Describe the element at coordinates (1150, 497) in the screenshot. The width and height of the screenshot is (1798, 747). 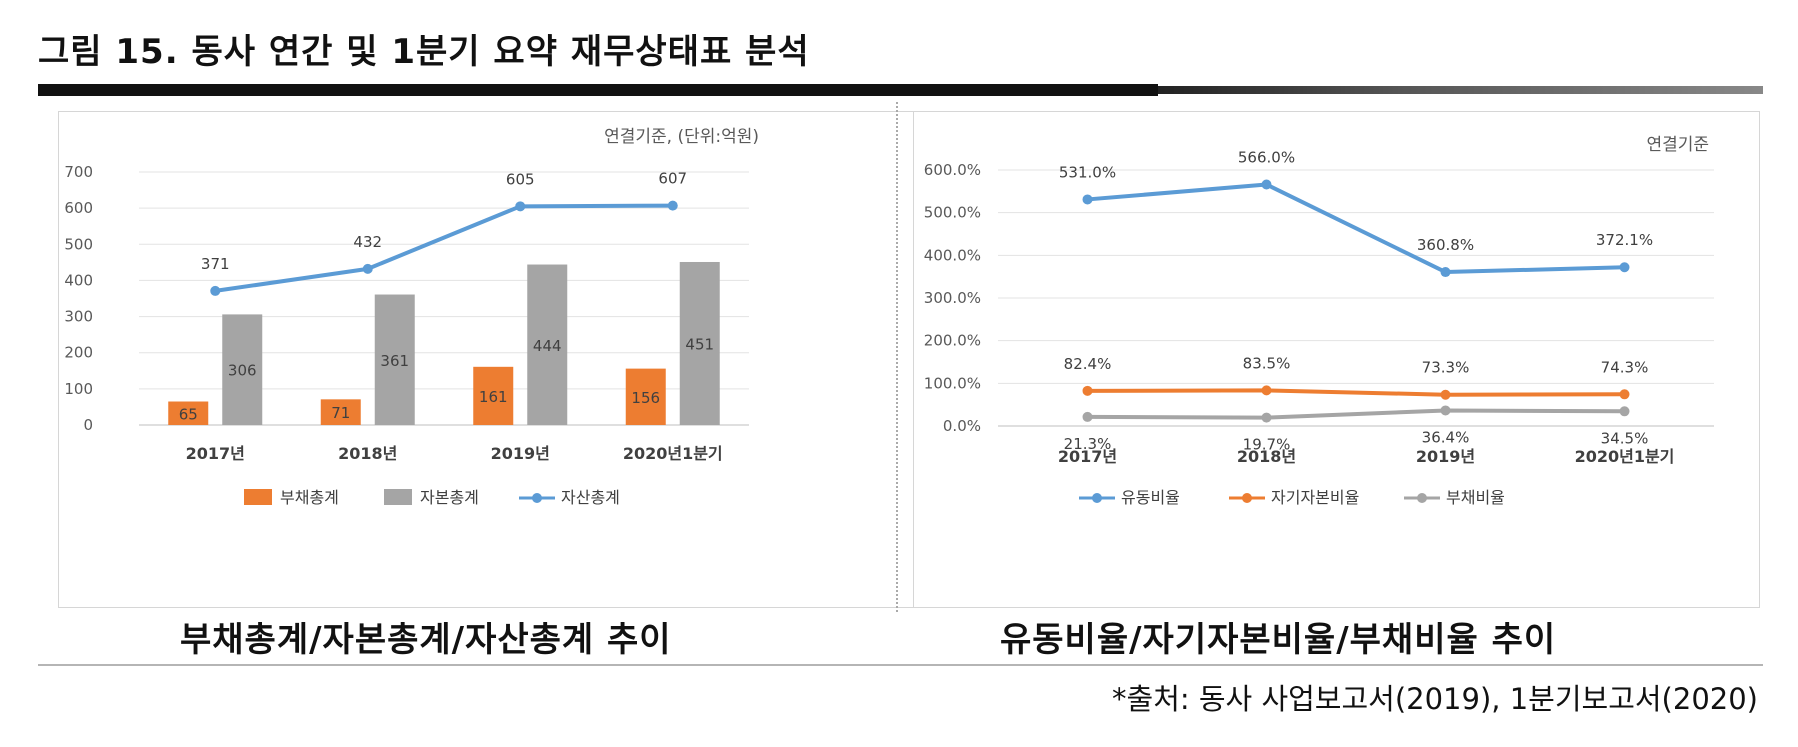
I see `legend-label: 유동비율` at that location.